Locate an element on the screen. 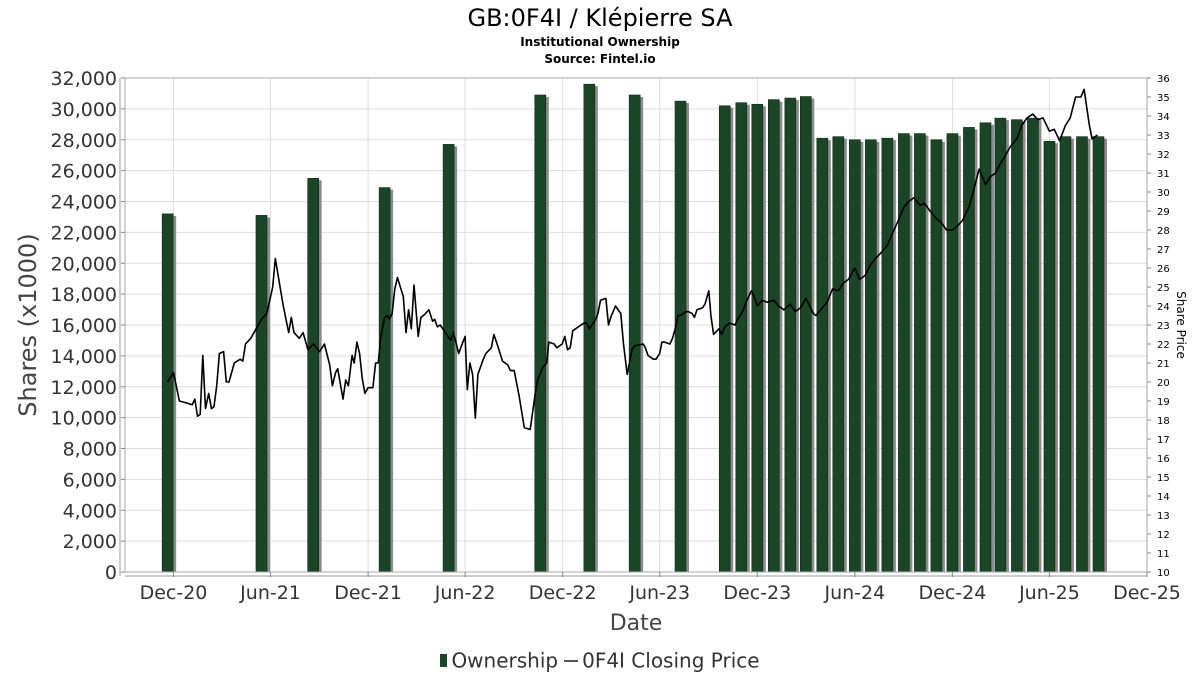  legend-price-label: 0F4I Closing Price is located at coordinates (671, 660).